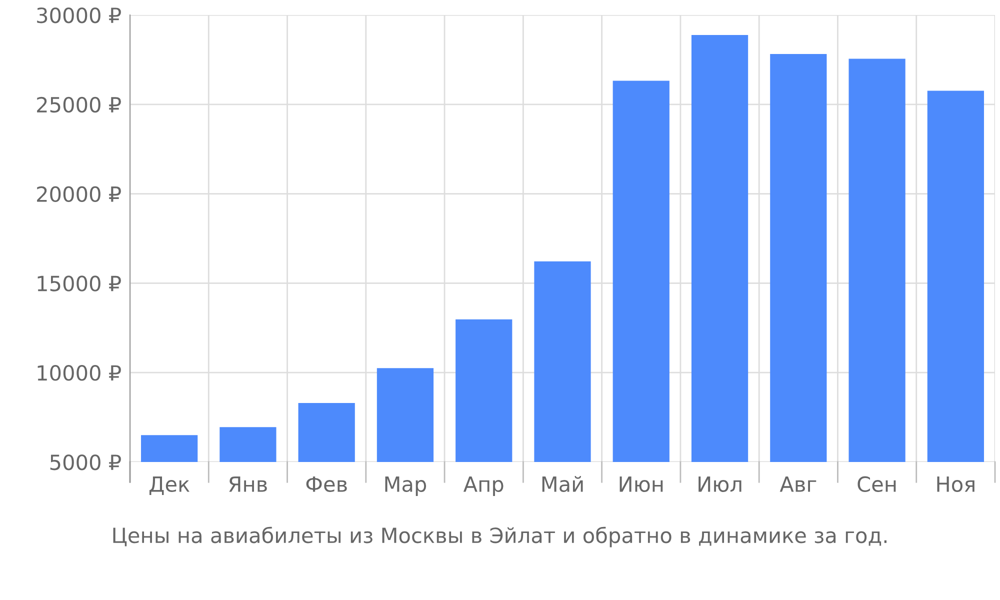 This screenshot has height=600, width=1000. I want to click on x-tick-label: Ноя, so click(955, 484).